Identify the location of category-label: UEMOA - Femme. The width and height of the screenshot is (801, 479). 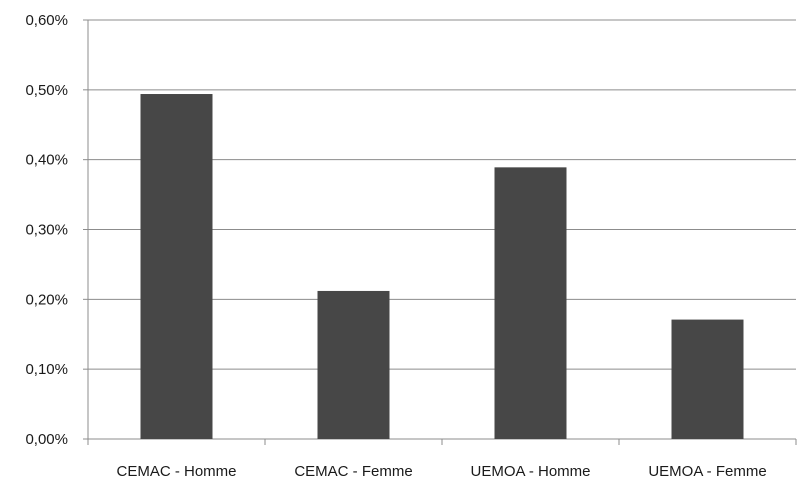
(707, 471).